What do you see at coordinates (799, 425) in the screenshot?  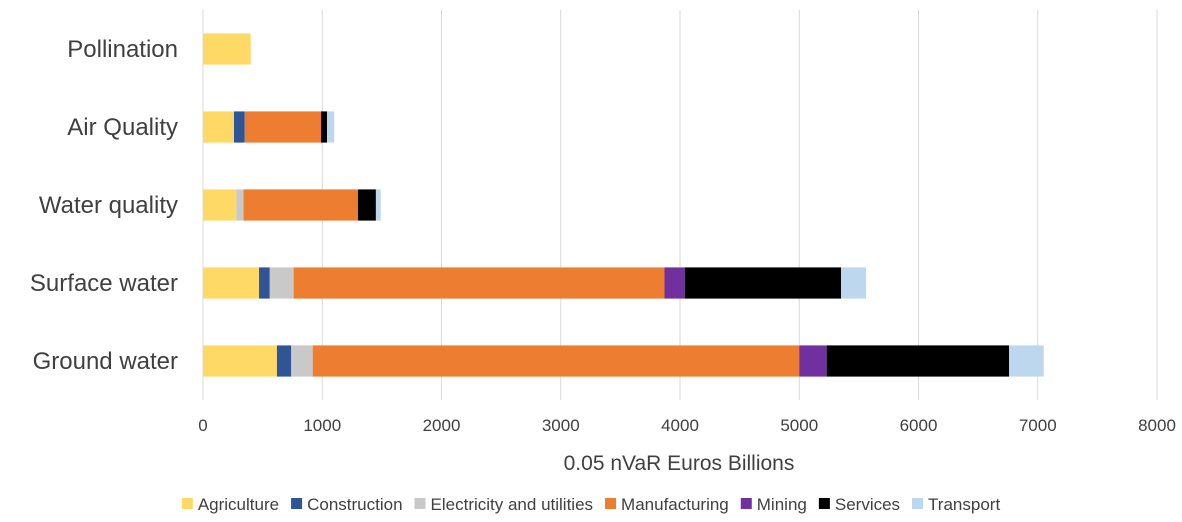 I see `x-tick-label: 5000` at bounding box center [799, 425].